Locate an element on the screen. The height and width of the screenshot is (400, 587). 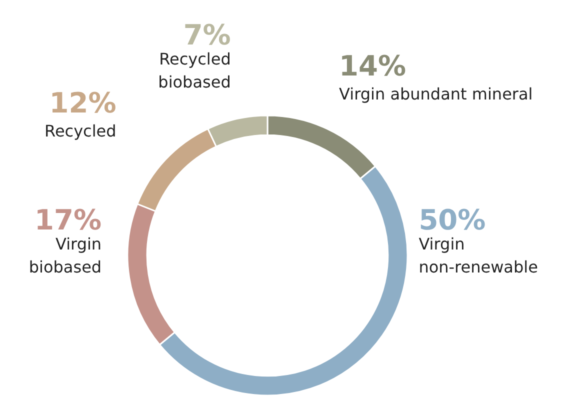
data-label: 17% is located at coordinates (68, 220).